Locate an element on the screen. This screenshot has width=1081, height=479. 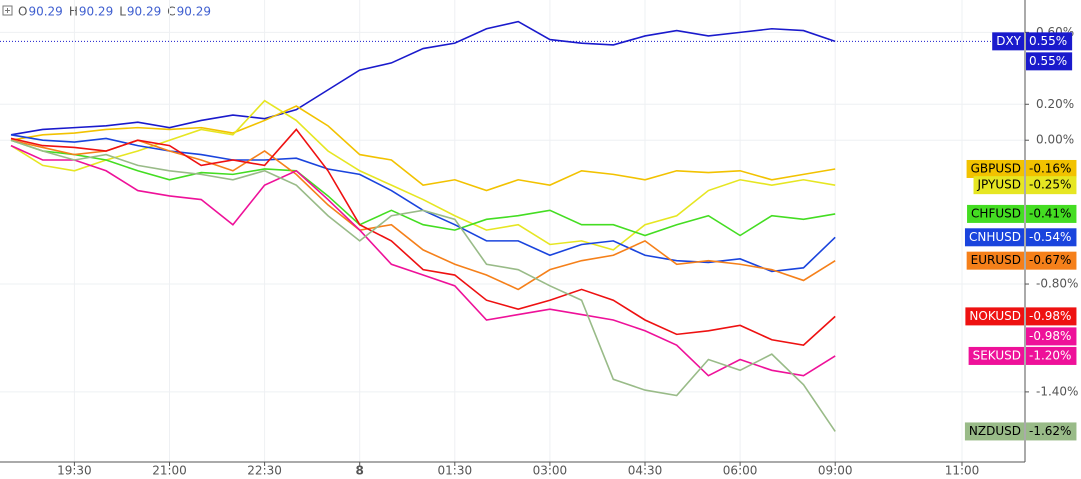
series-name-label: CNHUSD is located at coordinates (995, 237).